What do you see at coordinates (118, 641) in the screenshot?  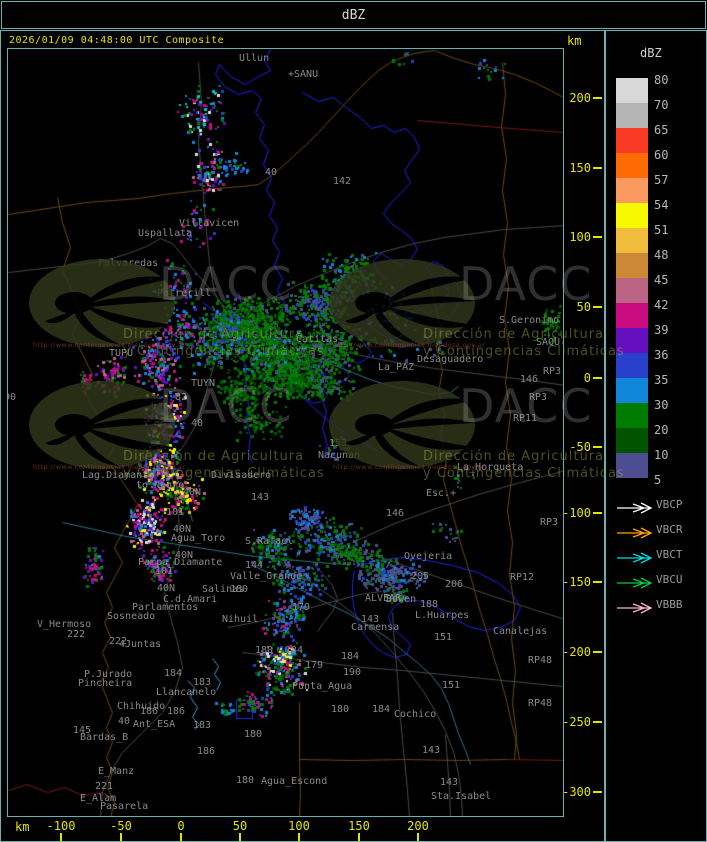 I see `map-label: 222` at bounding box center [118, 641].